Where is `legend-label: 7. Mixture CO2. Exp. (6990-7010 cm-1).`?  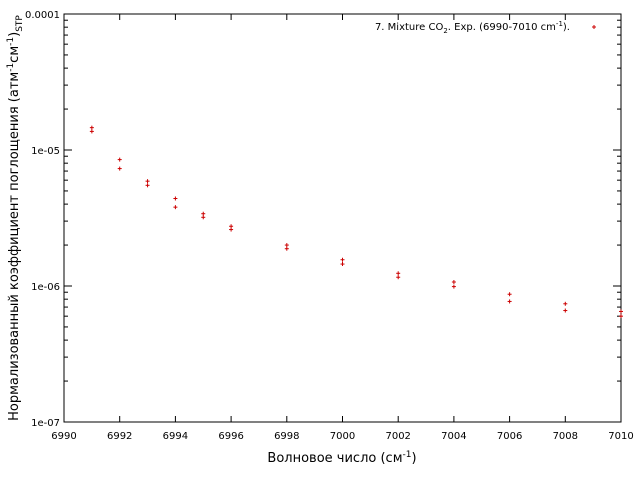
legend-label: 7. Mixture CO2. Exp. (6990-7010 cm-1). is located at coordinates (472, 27).